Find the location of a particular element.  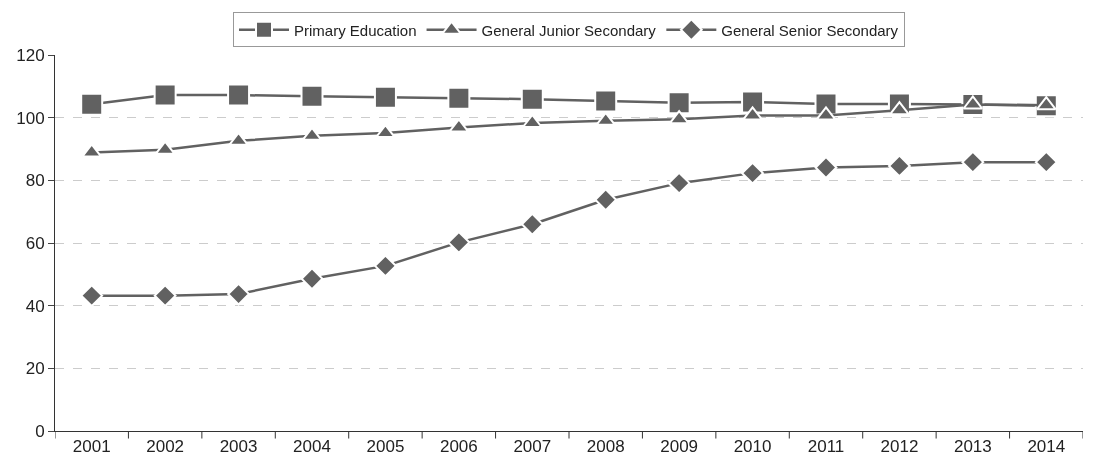

y-tick-label: 100 is located at coordinates (30, 118).